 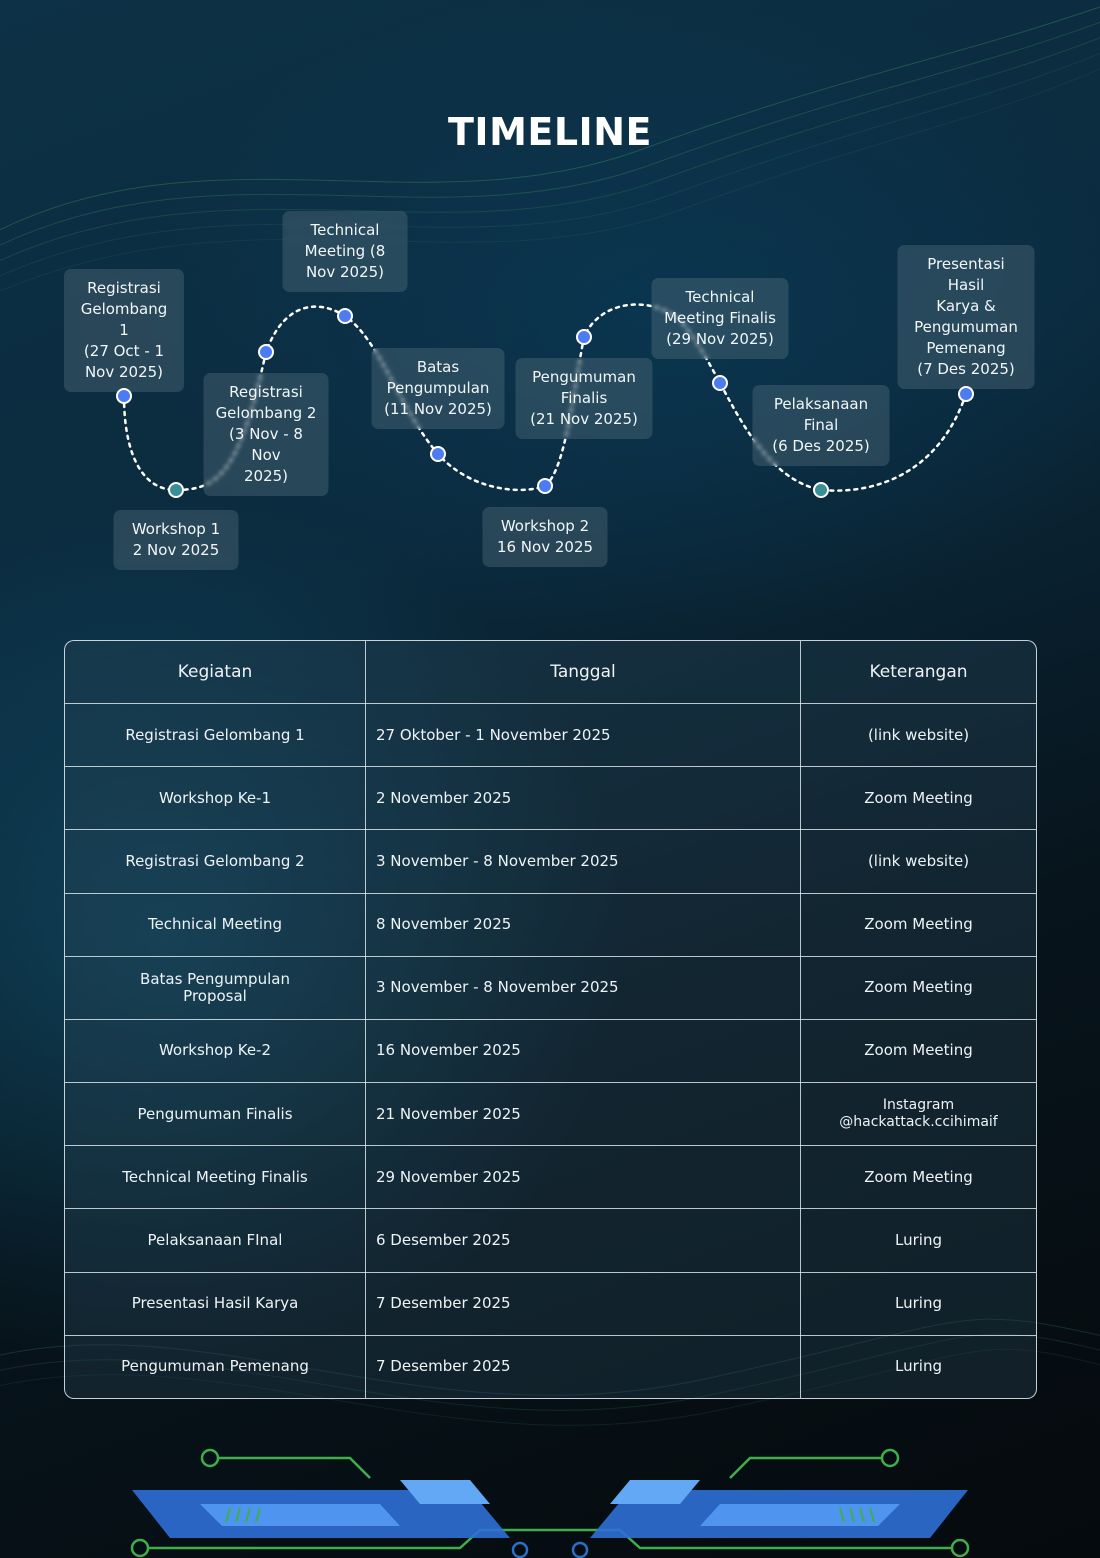 I want to click on timeline-card-technical-meeting: Technical Meeting (8 Nov 2025), so click(x=345, y=251).